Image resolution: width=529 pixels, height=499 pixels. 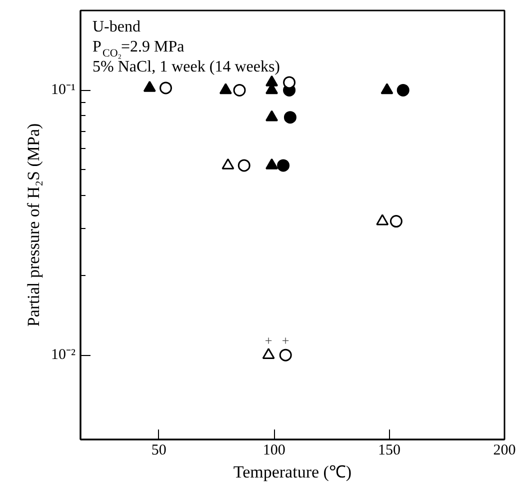 I want to click on x-tick-label: 50, so click(x=158, y=450).